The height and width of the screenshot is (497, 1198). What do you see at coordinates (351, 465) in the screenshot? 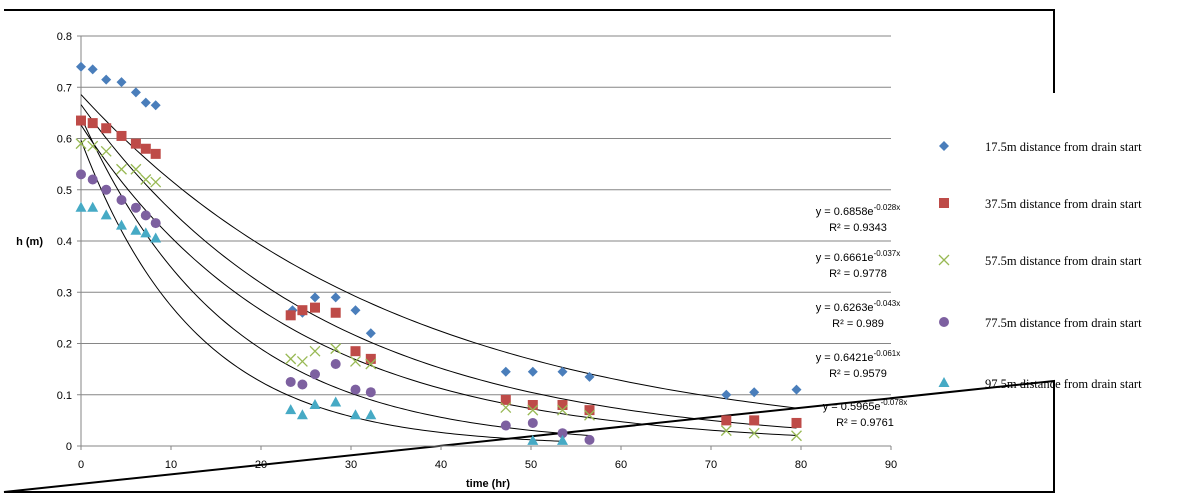
I see `x-tick-label: 30` at bounding box center [351, 465].